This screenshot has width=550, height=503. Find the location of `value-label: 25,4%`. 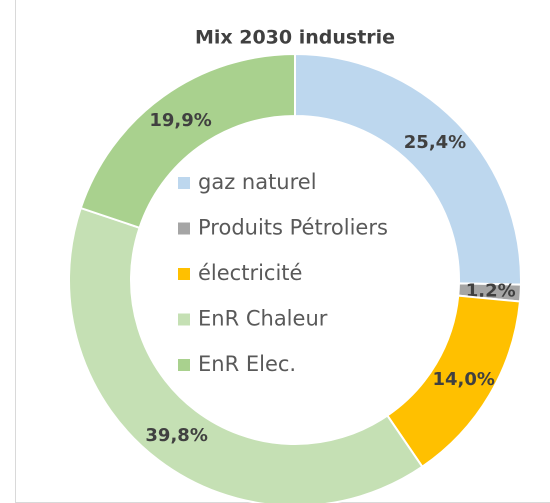

value-label: 25,4% is located at coordinates (435, 142).